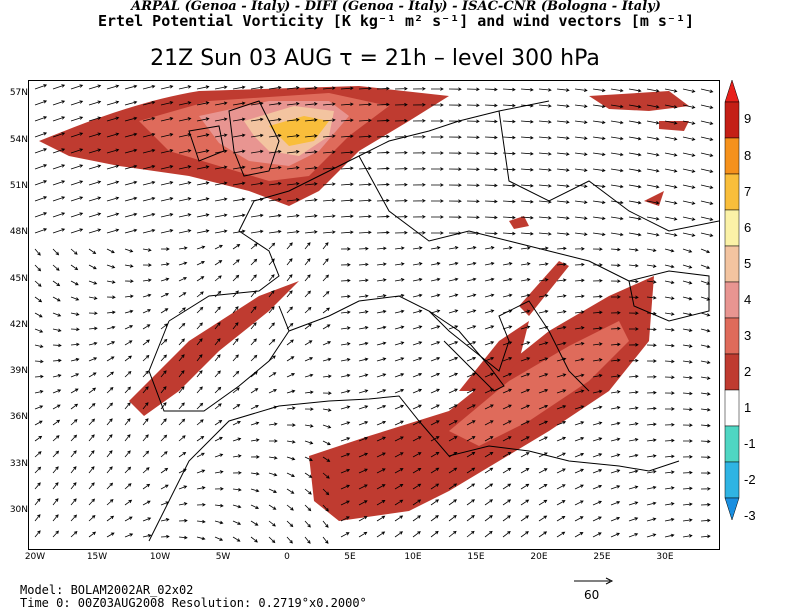 Image resolution: width=792 pixels, height=612 pixels. What do you see at coordinates (665, 557) in the screenshot?
I see `lon-label-30e: 30E` at bounding box center [665, 557].